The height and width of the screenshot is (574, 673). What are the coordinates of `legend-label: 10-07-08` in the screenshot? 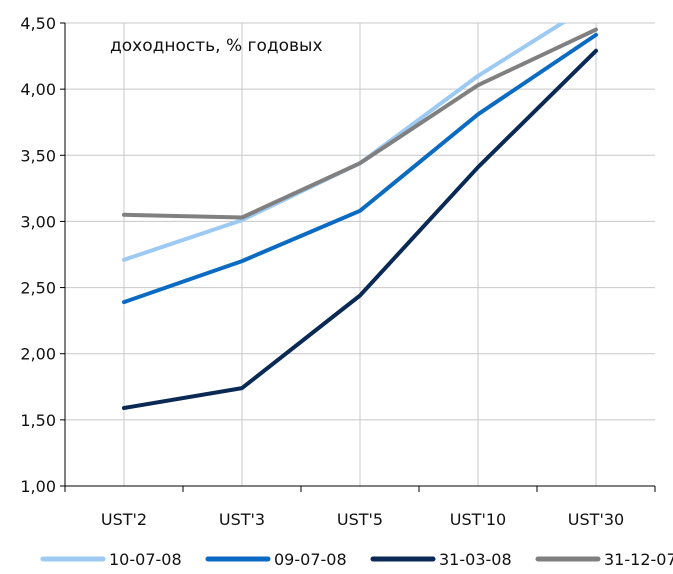 It's located at (145, 559).